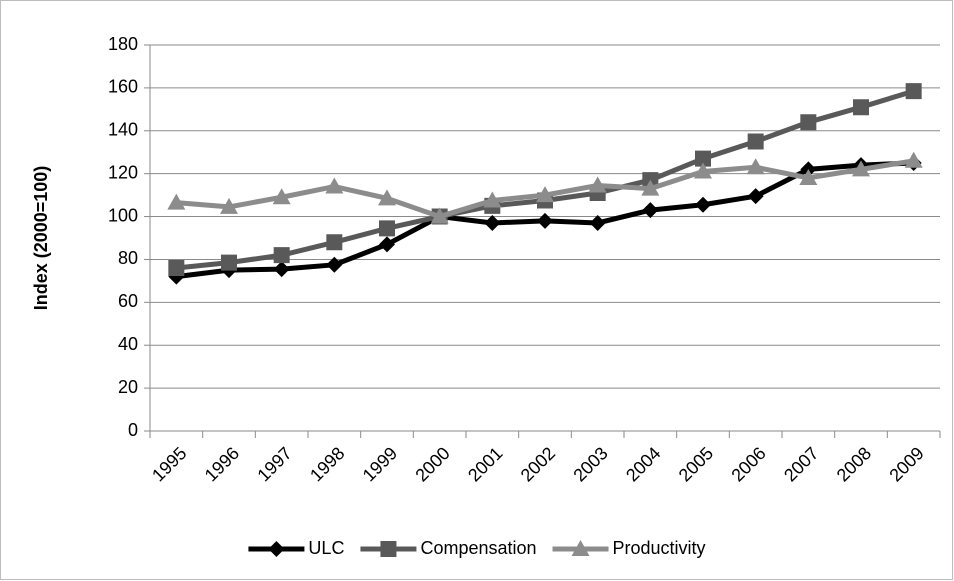 The width and height of the screenshot is (954, 581). Describe the element at coordinates (133, 430) in the screenshot. I see `y-tick-label: 0` at that location.